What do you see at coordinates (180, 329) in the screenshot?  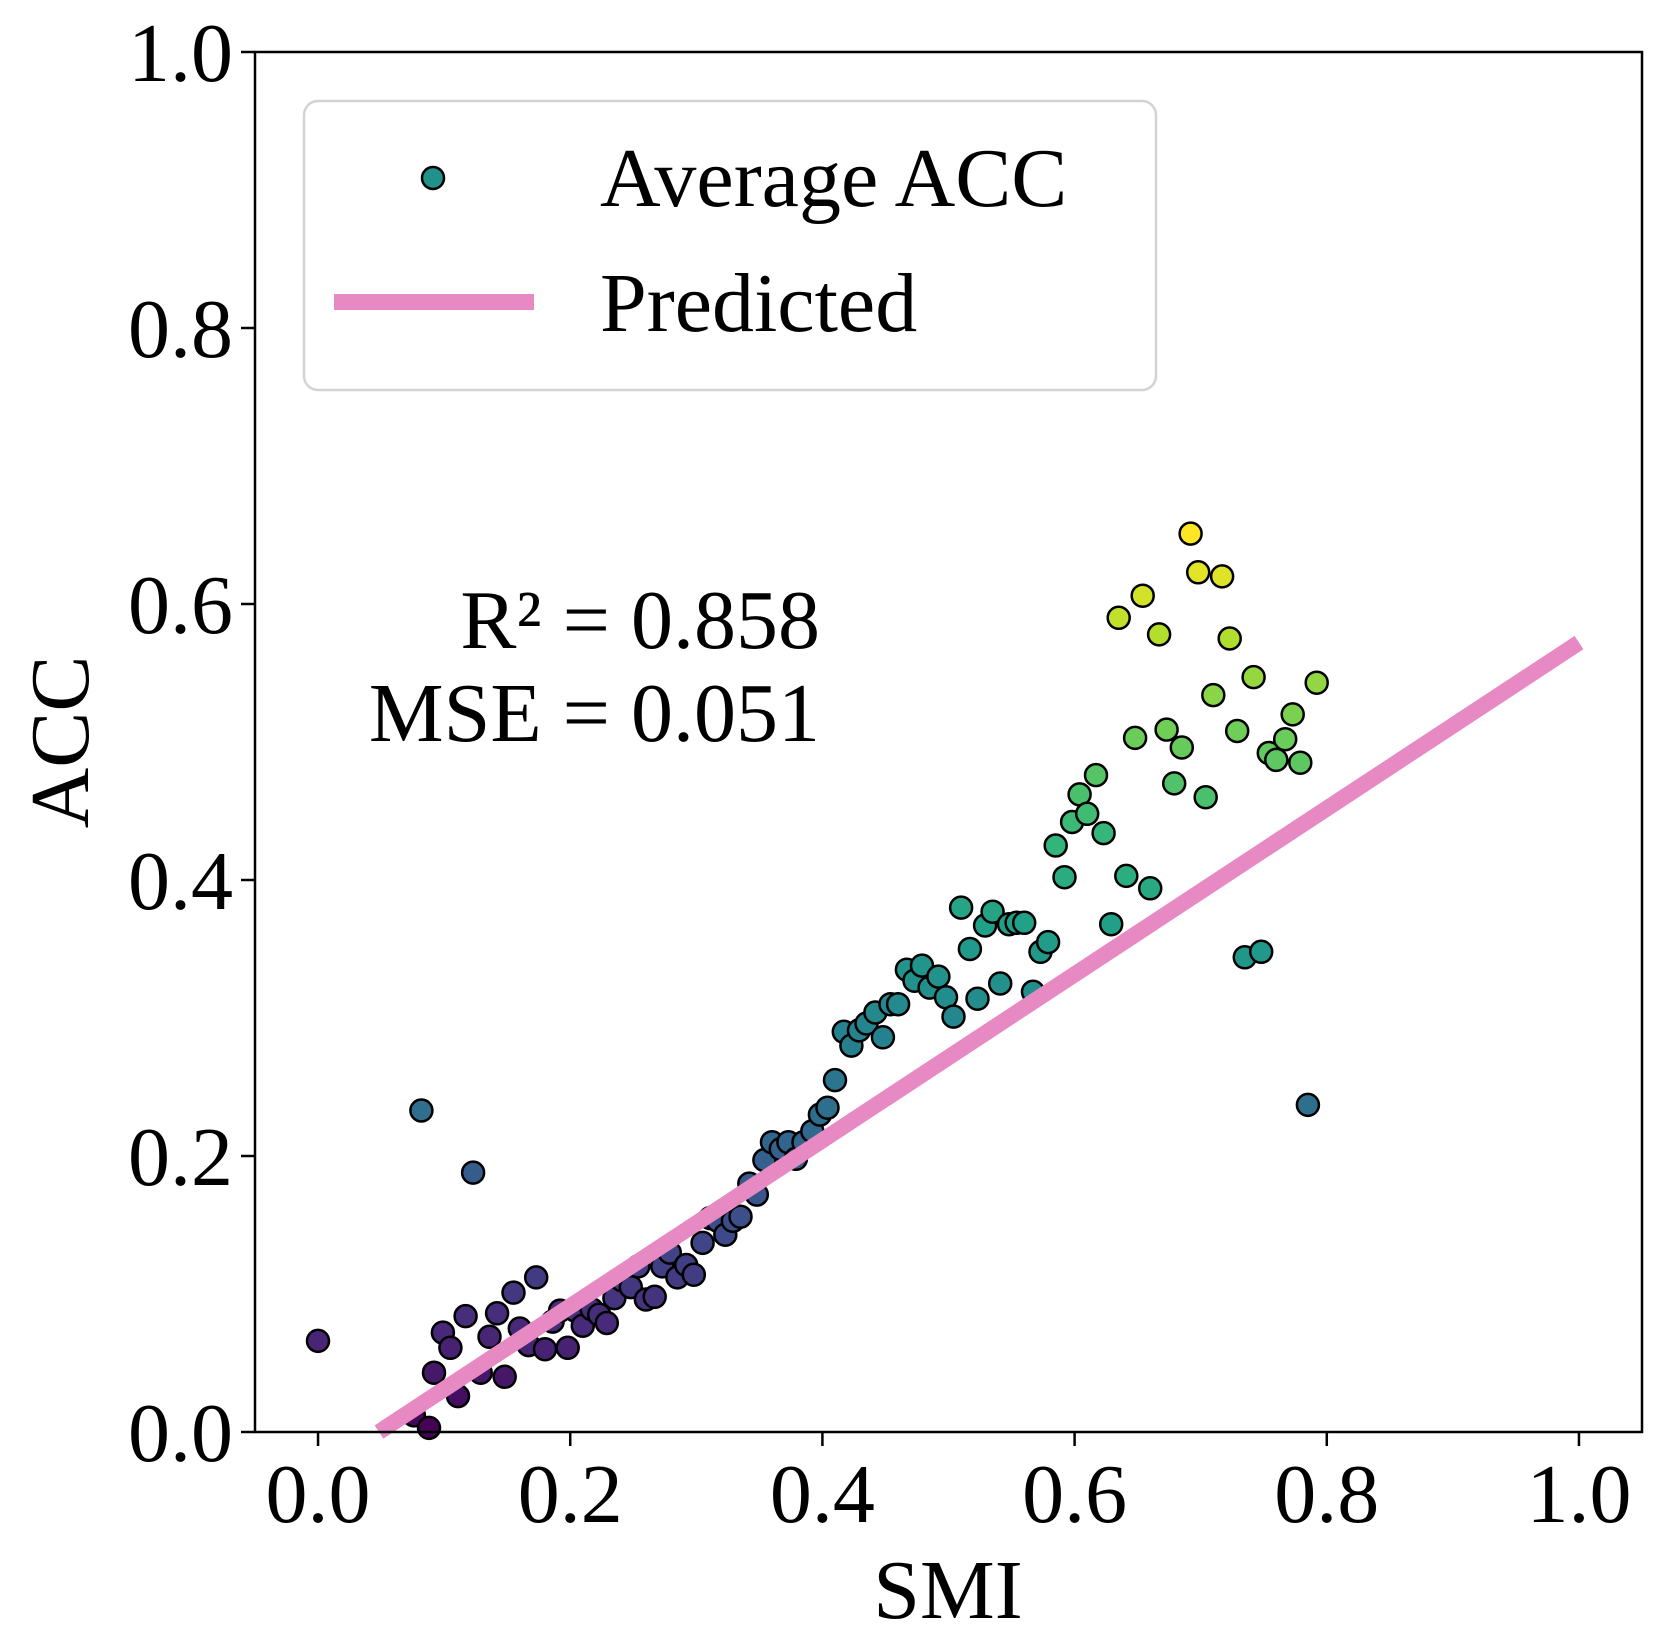 I see `y-tick-label: 0.8` at bounding box center [180, 329].